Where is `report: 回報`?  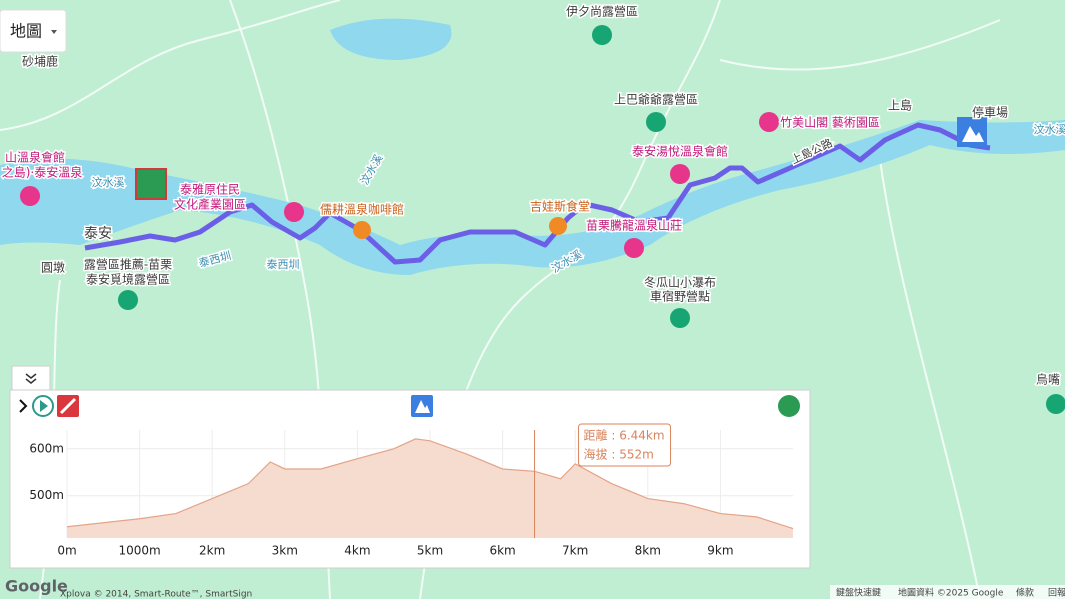
report: 回報 is located at coordinates (1056, 593).